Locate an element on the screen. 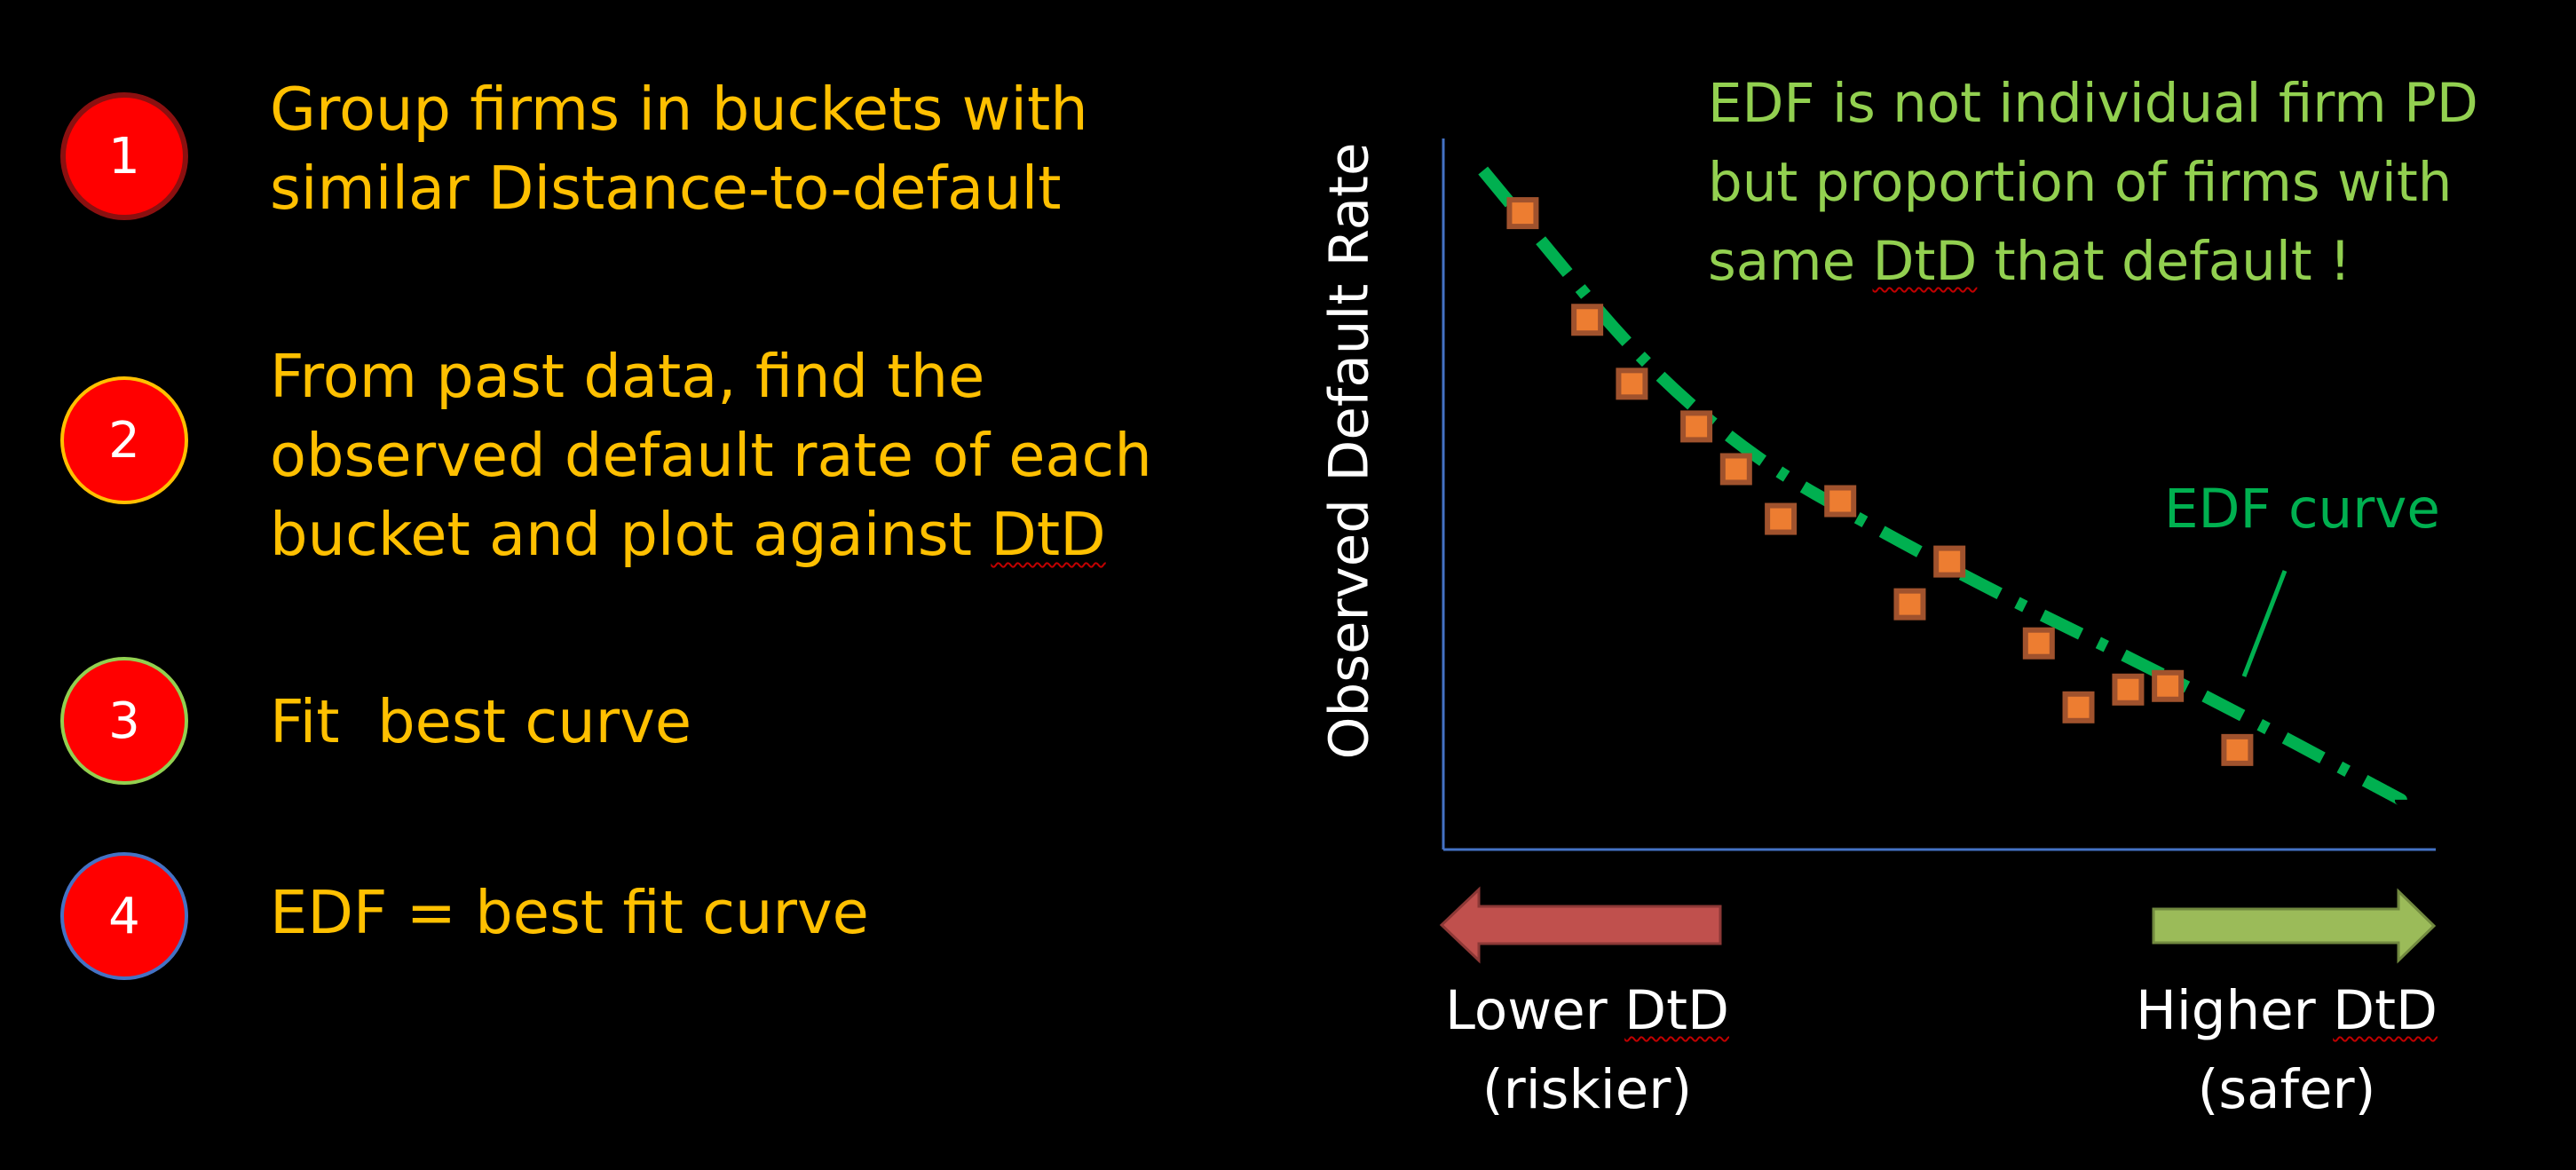  higher-dtd-label: Higher DtD (safer) is located at coordinates (2286, 1050).